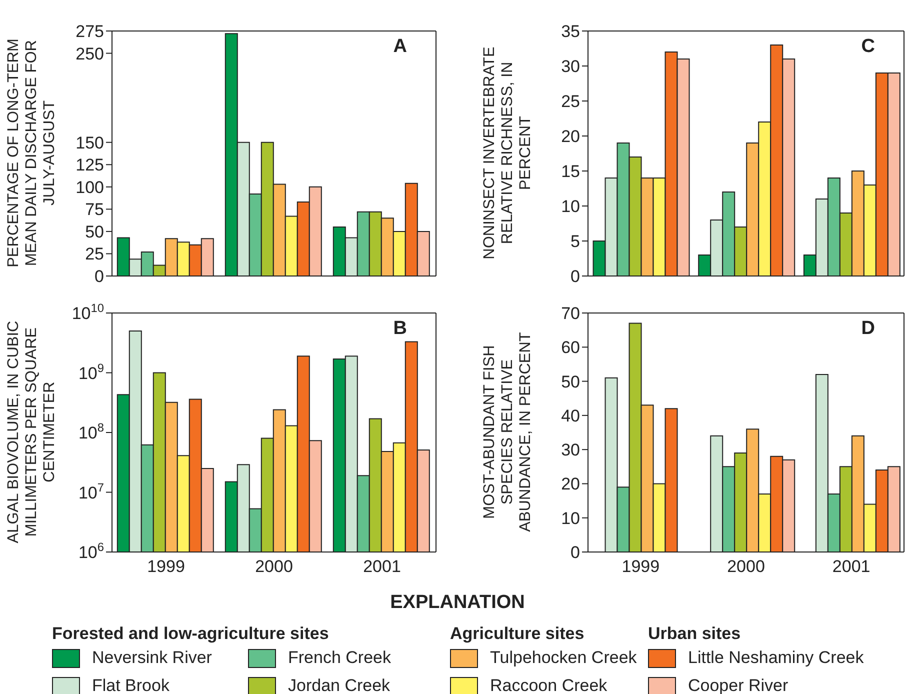 Image resolution: width=915 pixels, height=694 pixels. I want to click on text: Agriculture sites, so click(517, 634).